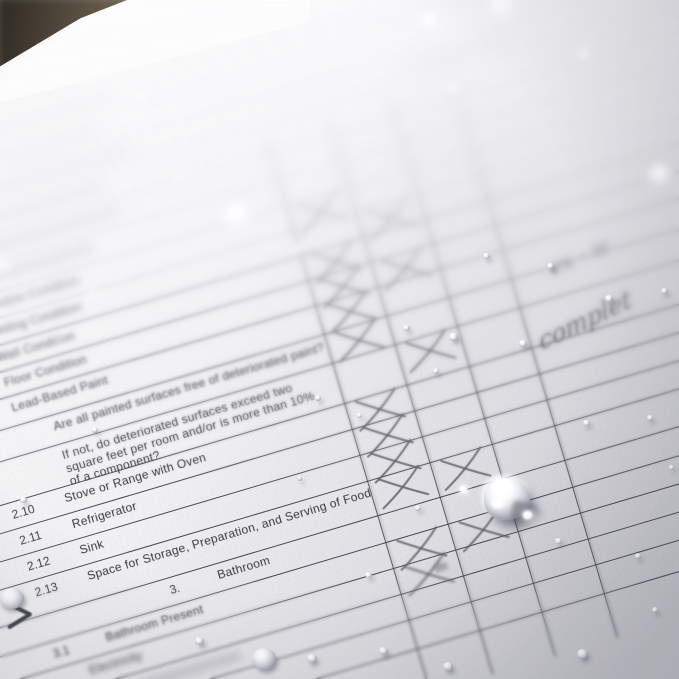  I want to click on row-label: Bathroom, so click(243, 567).